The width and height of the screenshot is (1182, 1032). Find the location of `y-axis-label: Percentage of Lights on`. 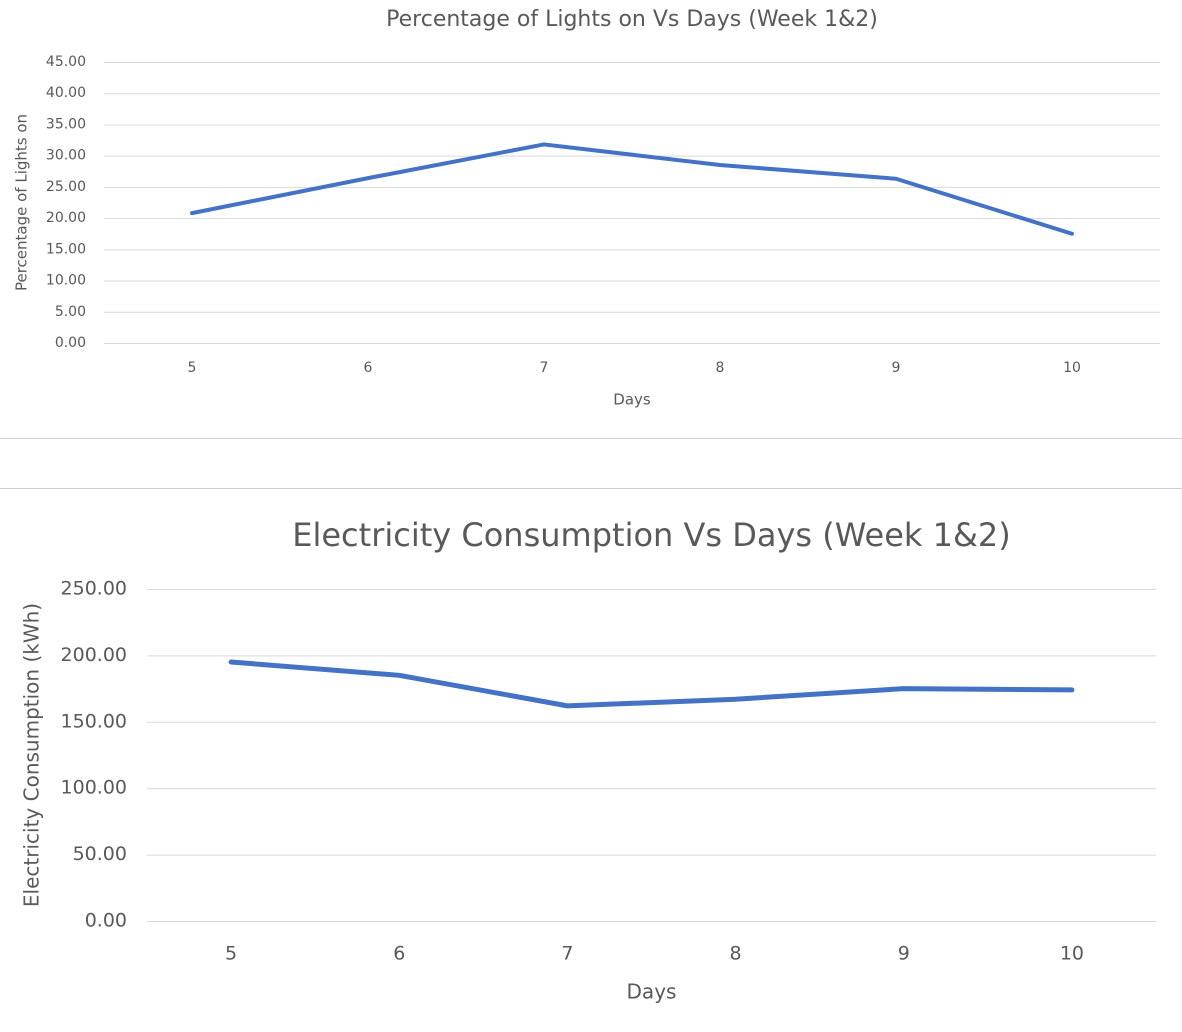

y-axis-label: Percentage of Lights on is located at coordinates (22, 202).